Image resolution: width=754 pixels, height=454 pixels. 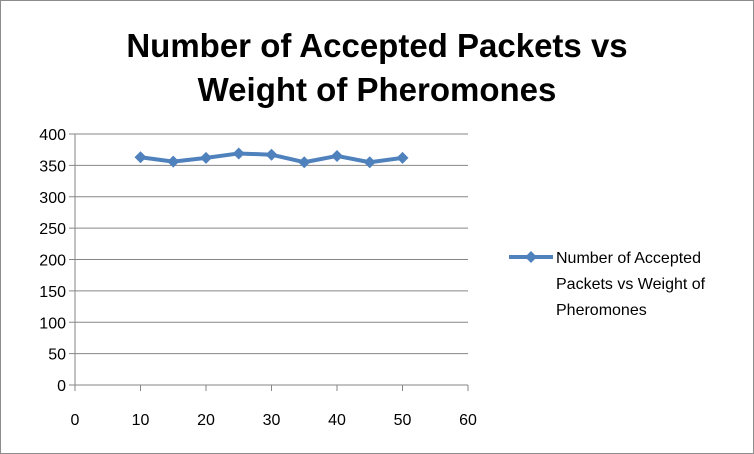 I want to click on x-tick-label: 40, so click(x=337, y=420).